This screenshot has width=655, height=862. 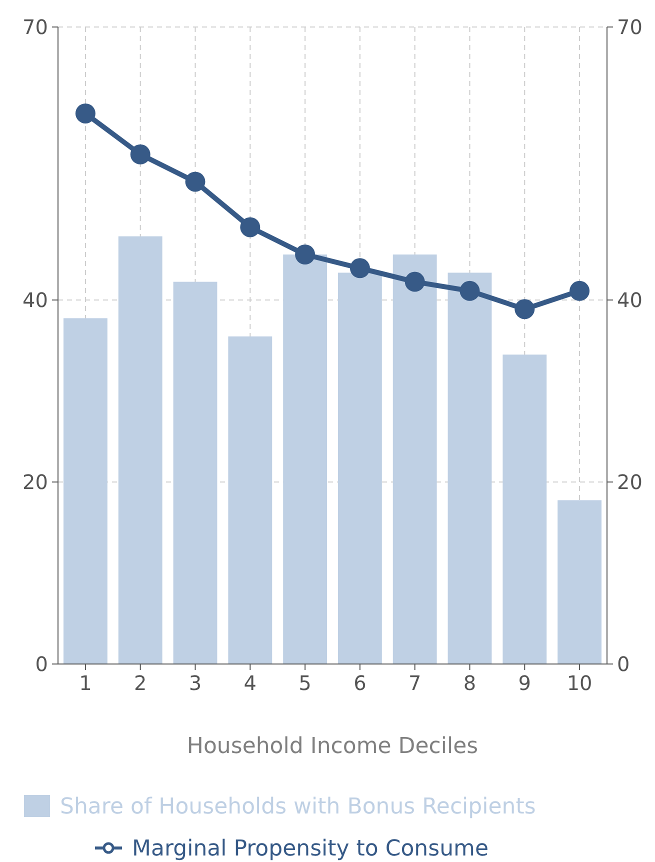 I want to click on y-tick-label: 70, so click(x=35, y=27).